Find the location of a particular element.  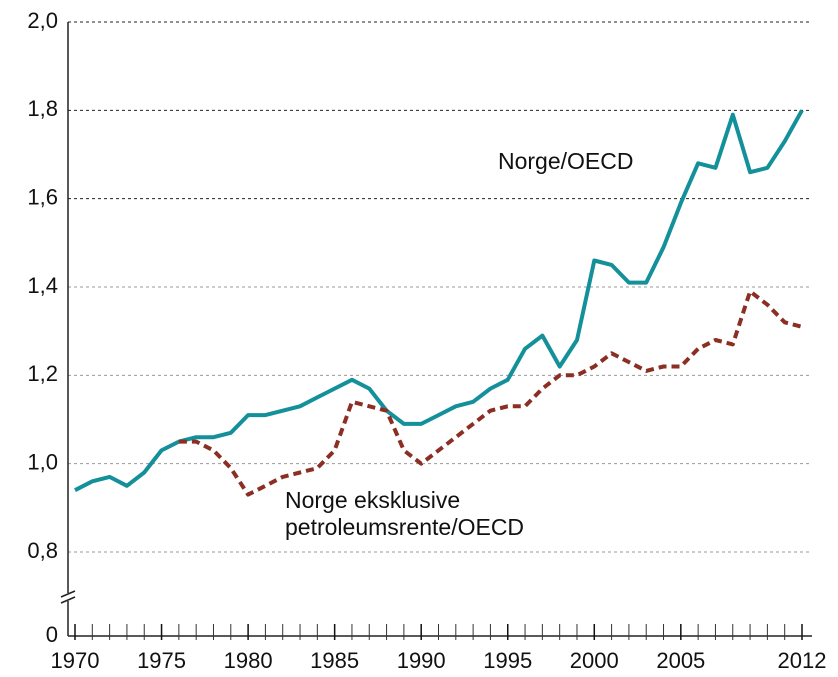

y-tick-label: 0 is located at coordinates (52, 634).